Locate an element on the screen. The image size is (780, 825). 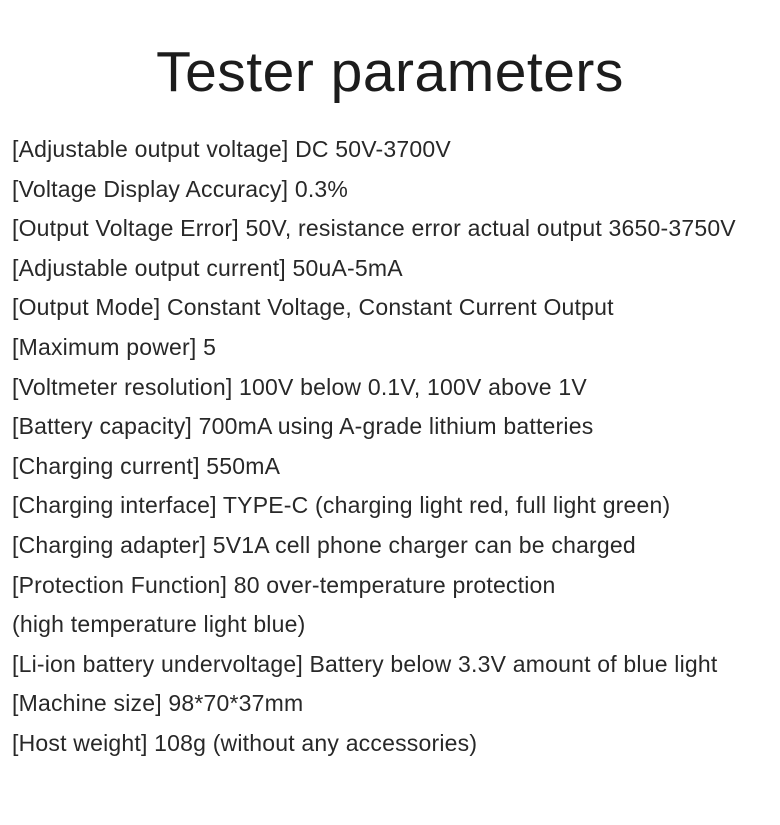
parameter-value: 108g (without any accessories) is located at coordinates (316, 742).